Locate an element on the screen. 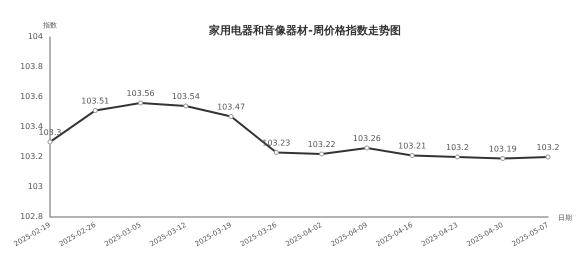 This screenshot has height=261, width=583. y-tick-label: 102.8 is located at coordinates (31, 217).